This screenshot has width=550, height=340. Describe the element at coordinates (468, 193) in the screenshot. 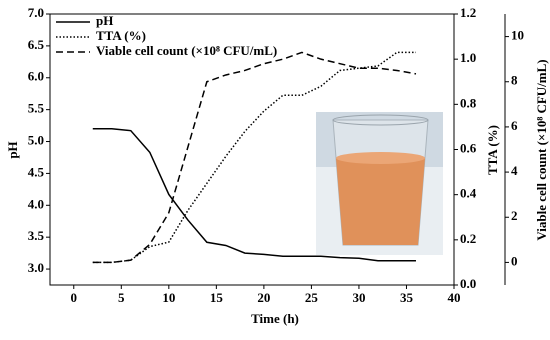

I see `y2-tick-label: 0.4` at that location.